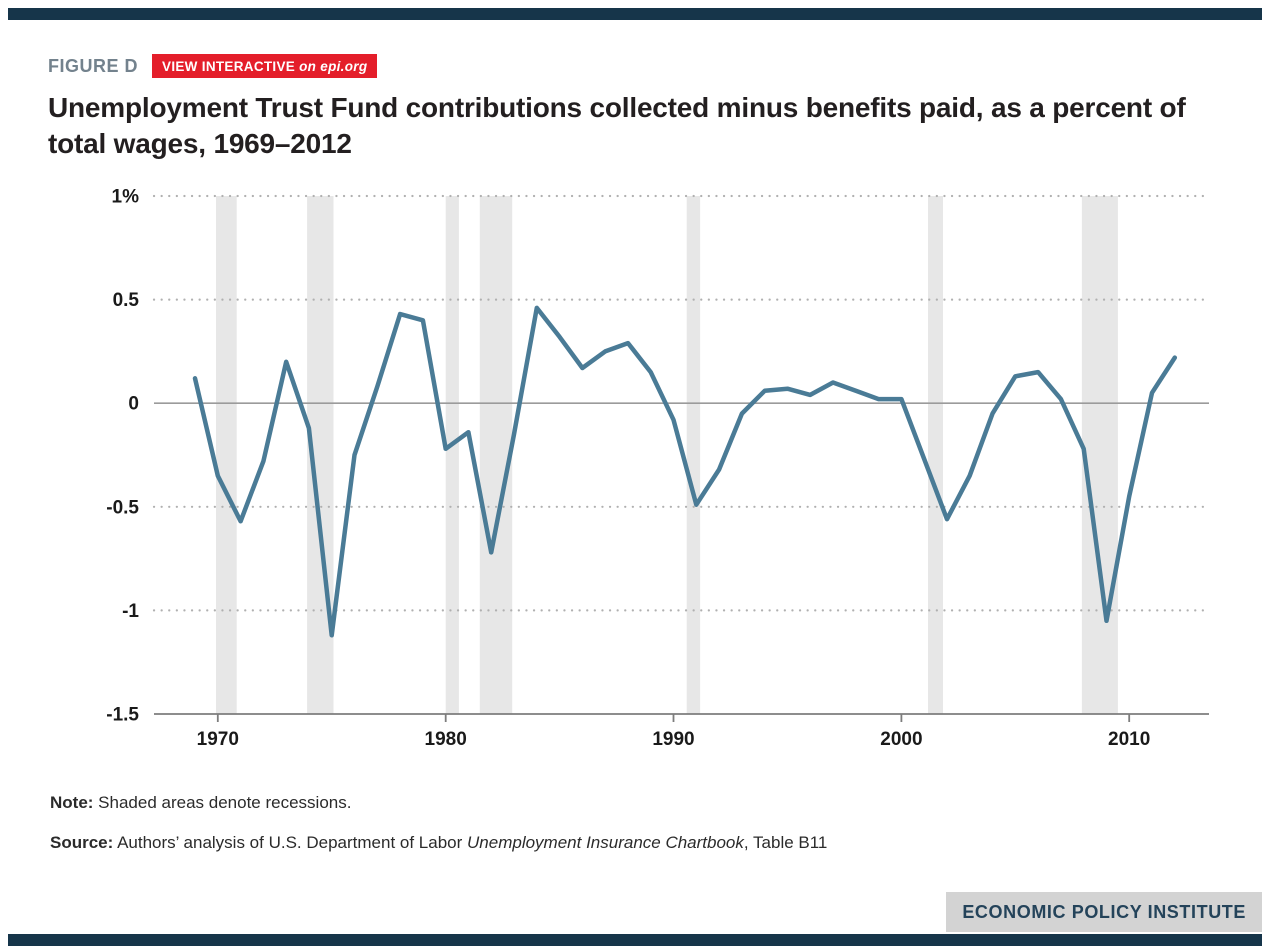 This screenshot has height=950, width=1270. Describe the element at coordinates (333, 66) in the screenshot. I see `view-interactive-site: on epi.org` at that location.